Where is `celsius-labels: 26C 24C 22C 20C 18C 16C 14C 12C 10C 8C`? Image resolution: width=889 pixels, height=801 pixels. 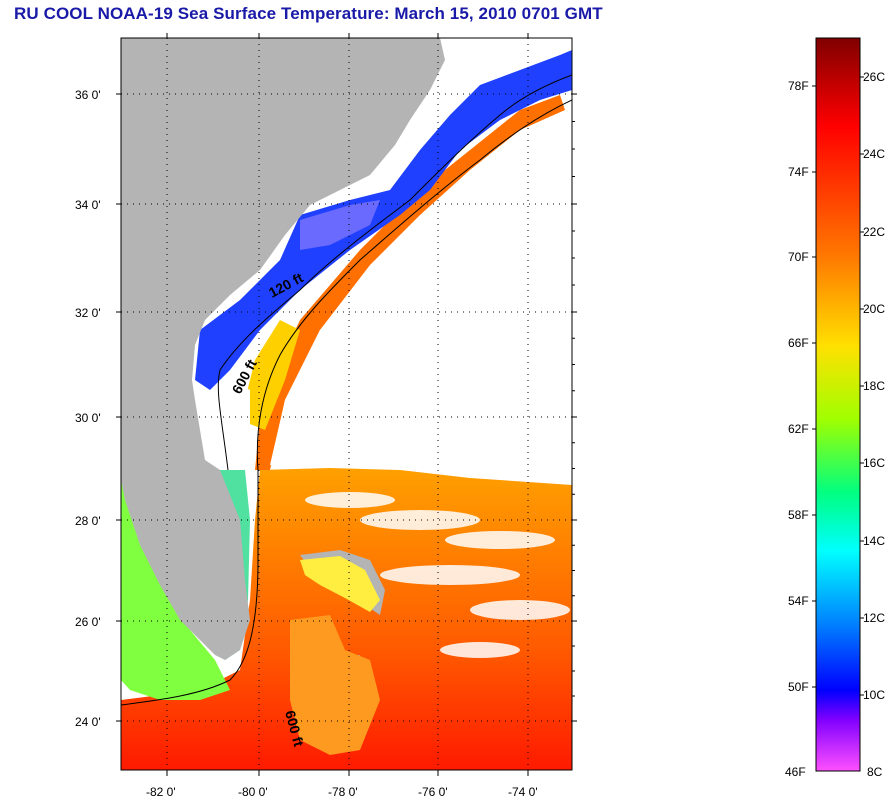
celsius-labels: 26C 24C 22C 20C 18C 16C 14C 12C 10C 8C is located at coordinates (874, 424).